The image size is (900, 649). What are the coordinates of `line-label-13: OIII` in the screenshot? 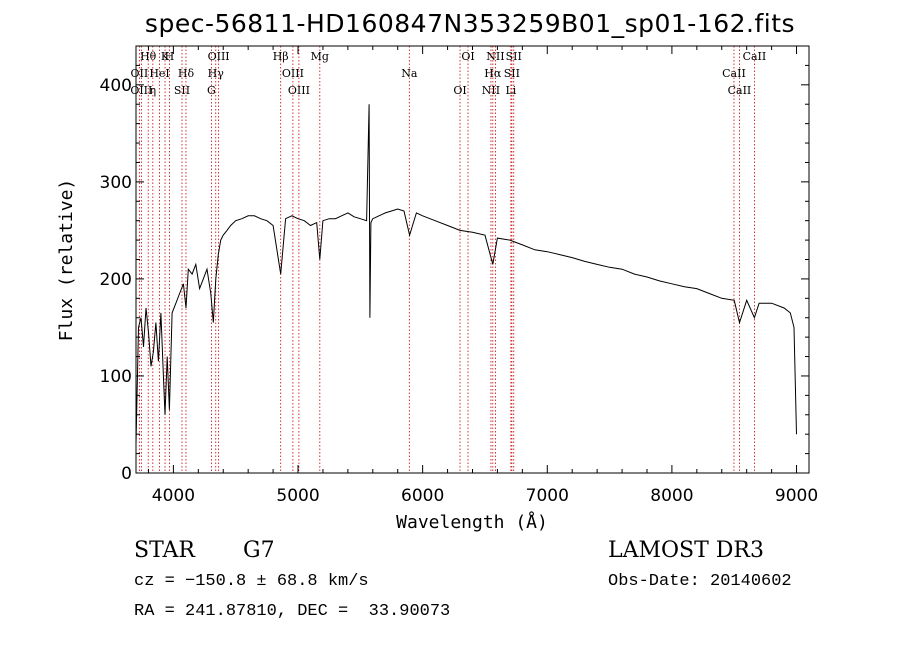 It's located at (293, 73).